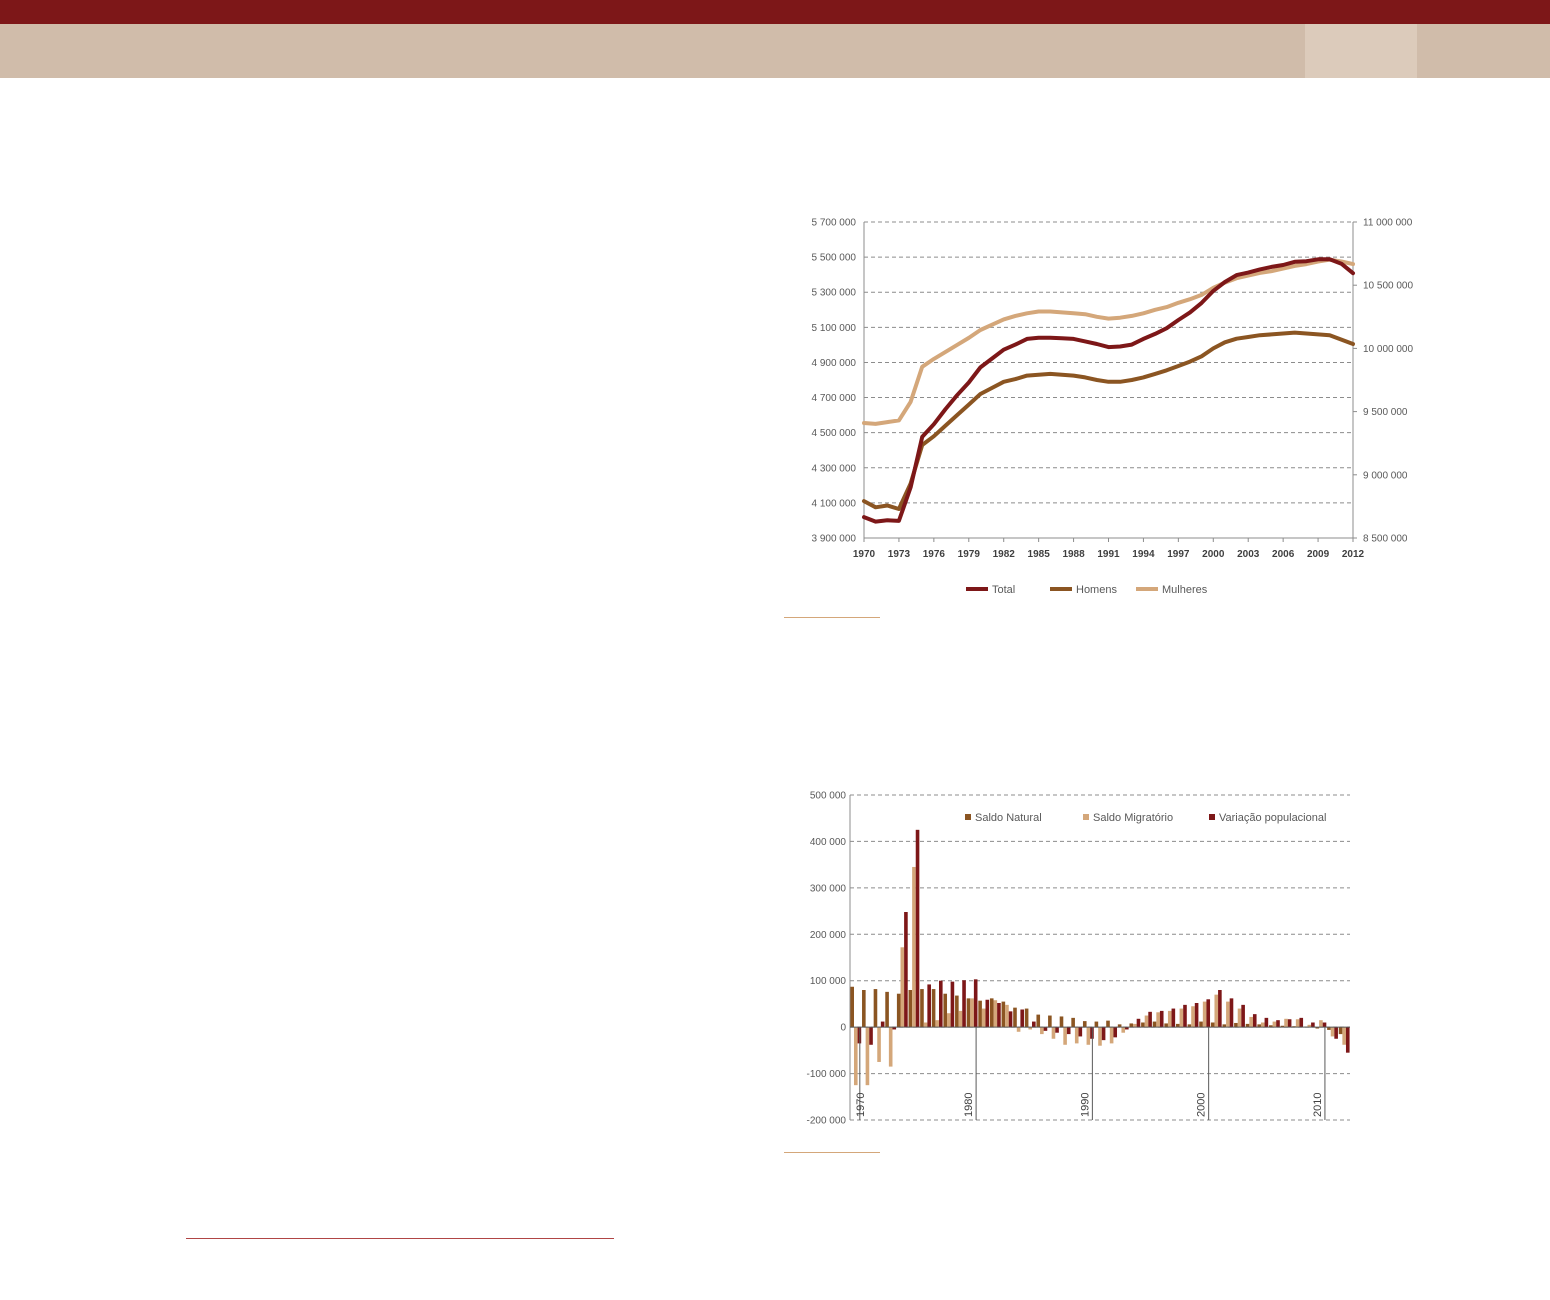 Image resolution: width=1550 pixels, height=1300 pixels. What do you see at coordinates (1353, 554) in the screenshot?
I see `x-tick-label: 2012` at bounding box center [1353, 554].